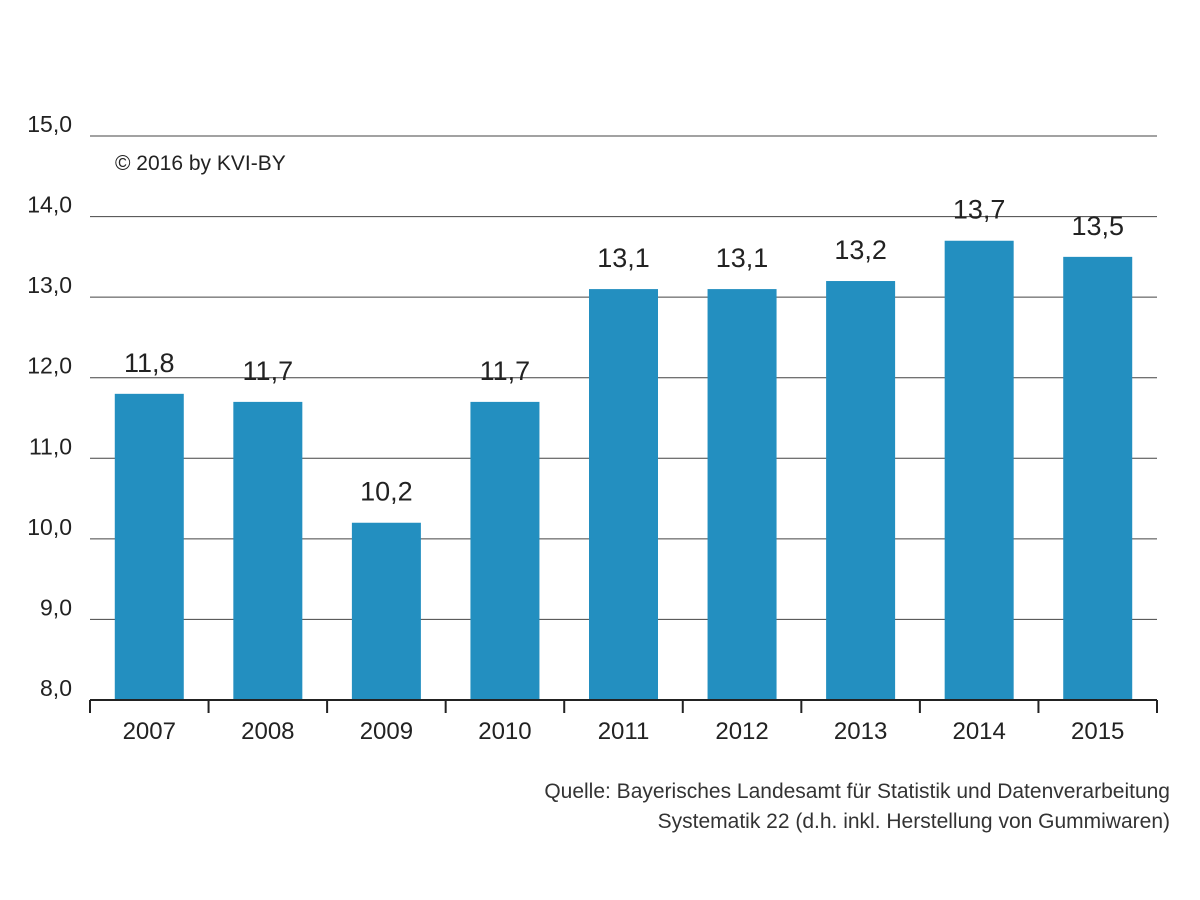 Image resolution: width=1200 pixels, height=900 pixels. What do you see at coordinates (386, 731) in the screenshot?
I see `x-tick-label: 2009` at bounding box center [386, 731].